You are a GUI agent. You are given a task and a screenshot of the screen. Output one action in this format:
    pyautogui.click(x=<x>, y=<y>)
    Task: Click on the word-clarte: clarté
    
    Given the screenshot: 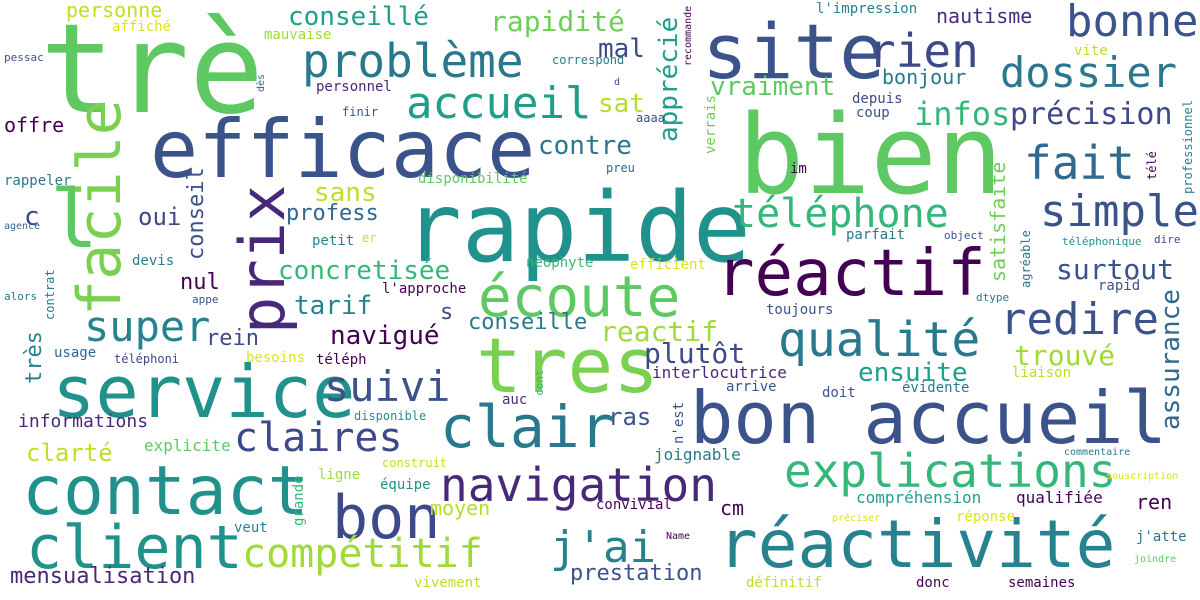 What is the action you would take?
    pyautogui.click(x=69, y=453)
    